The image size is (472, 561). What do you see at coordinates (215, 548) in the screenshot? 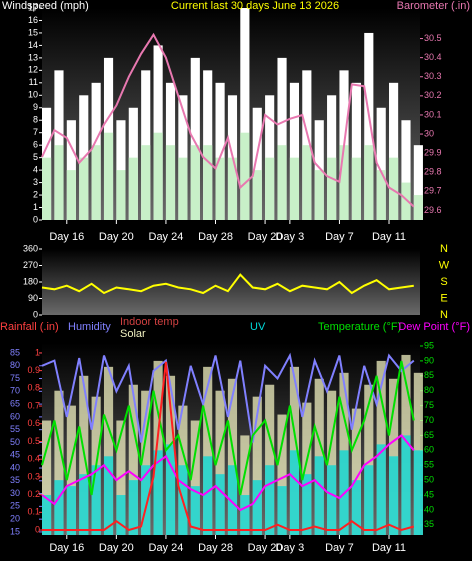
I see `x-tick-label: Day 28` at bounding box center [215, 548].